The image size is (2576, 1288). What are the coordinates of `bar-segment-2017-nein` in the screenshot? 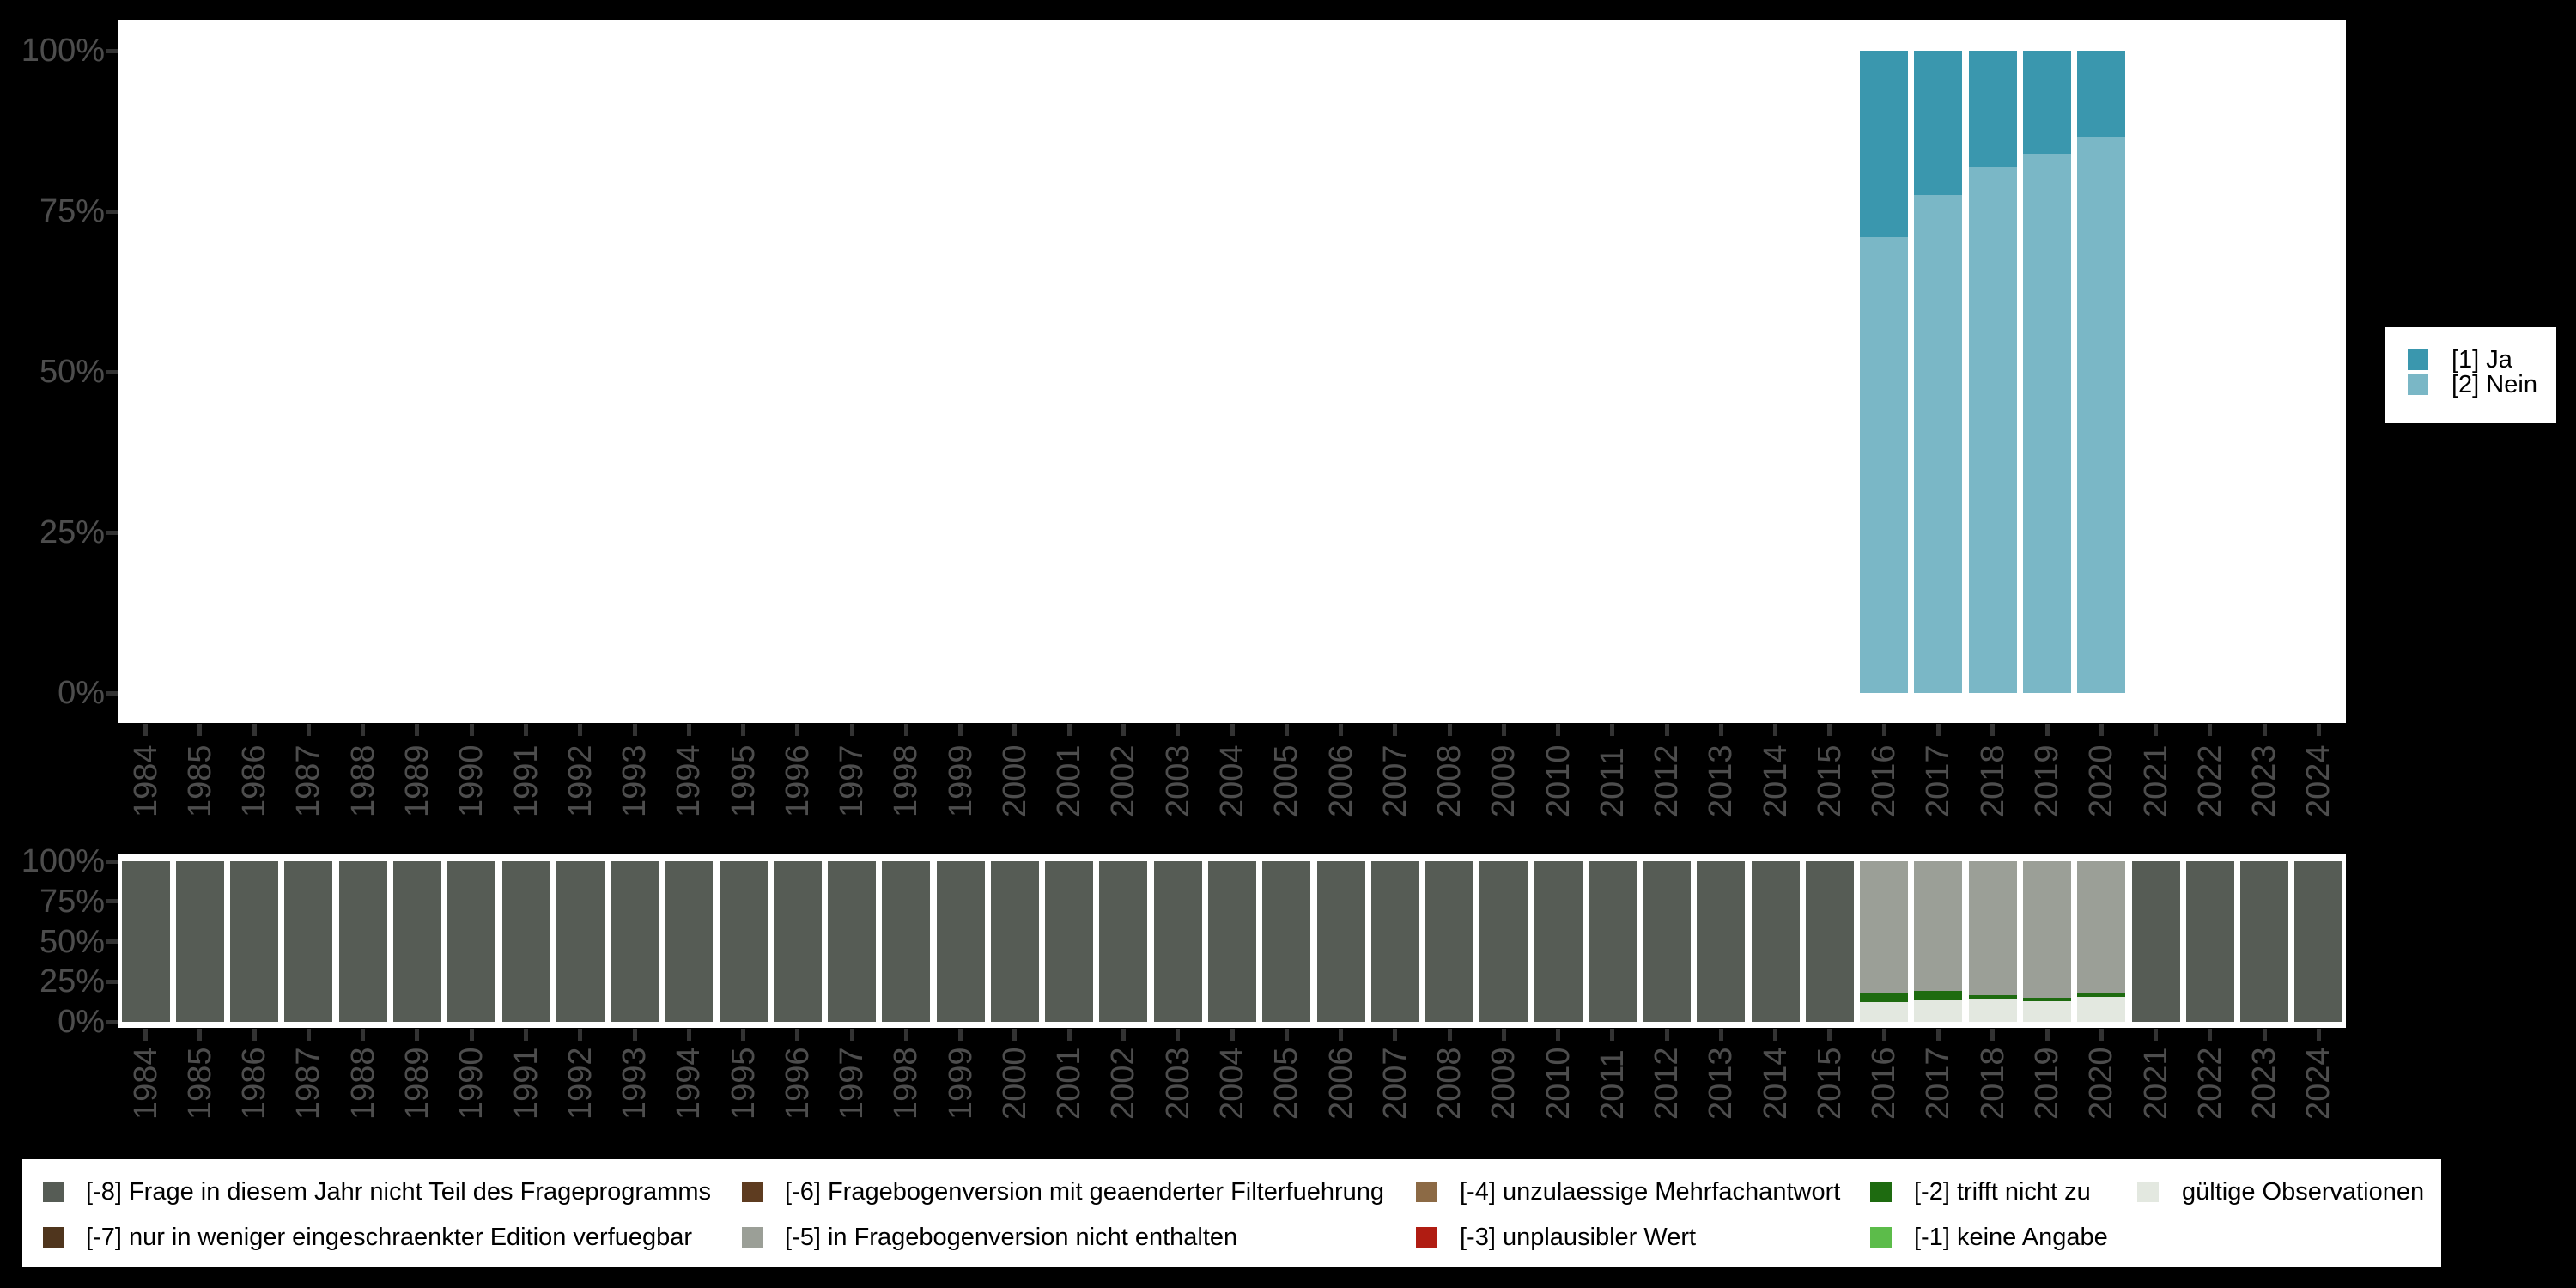 It's located at (1938, 444).